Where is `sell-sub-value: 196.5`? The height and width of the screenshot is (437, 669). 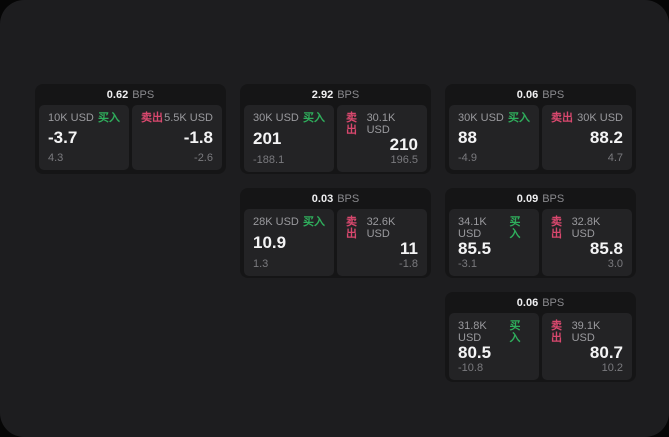
sell-sub-value: 196.5 is located at coordinates (404, 160).